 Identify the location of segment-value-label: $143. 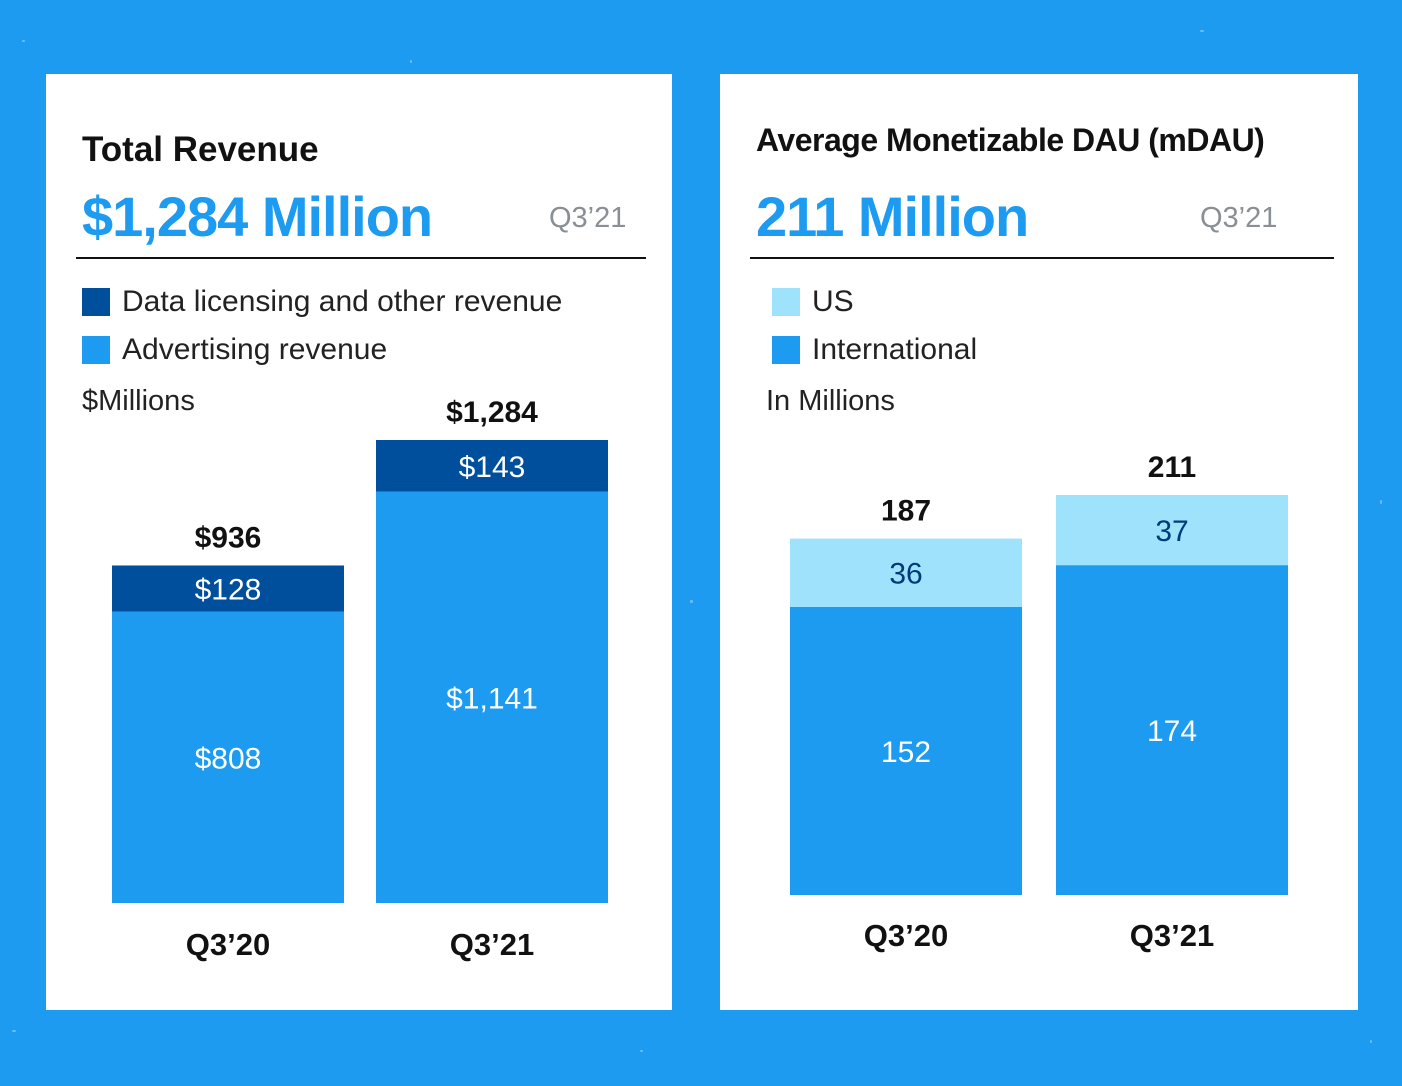
(492, 467).